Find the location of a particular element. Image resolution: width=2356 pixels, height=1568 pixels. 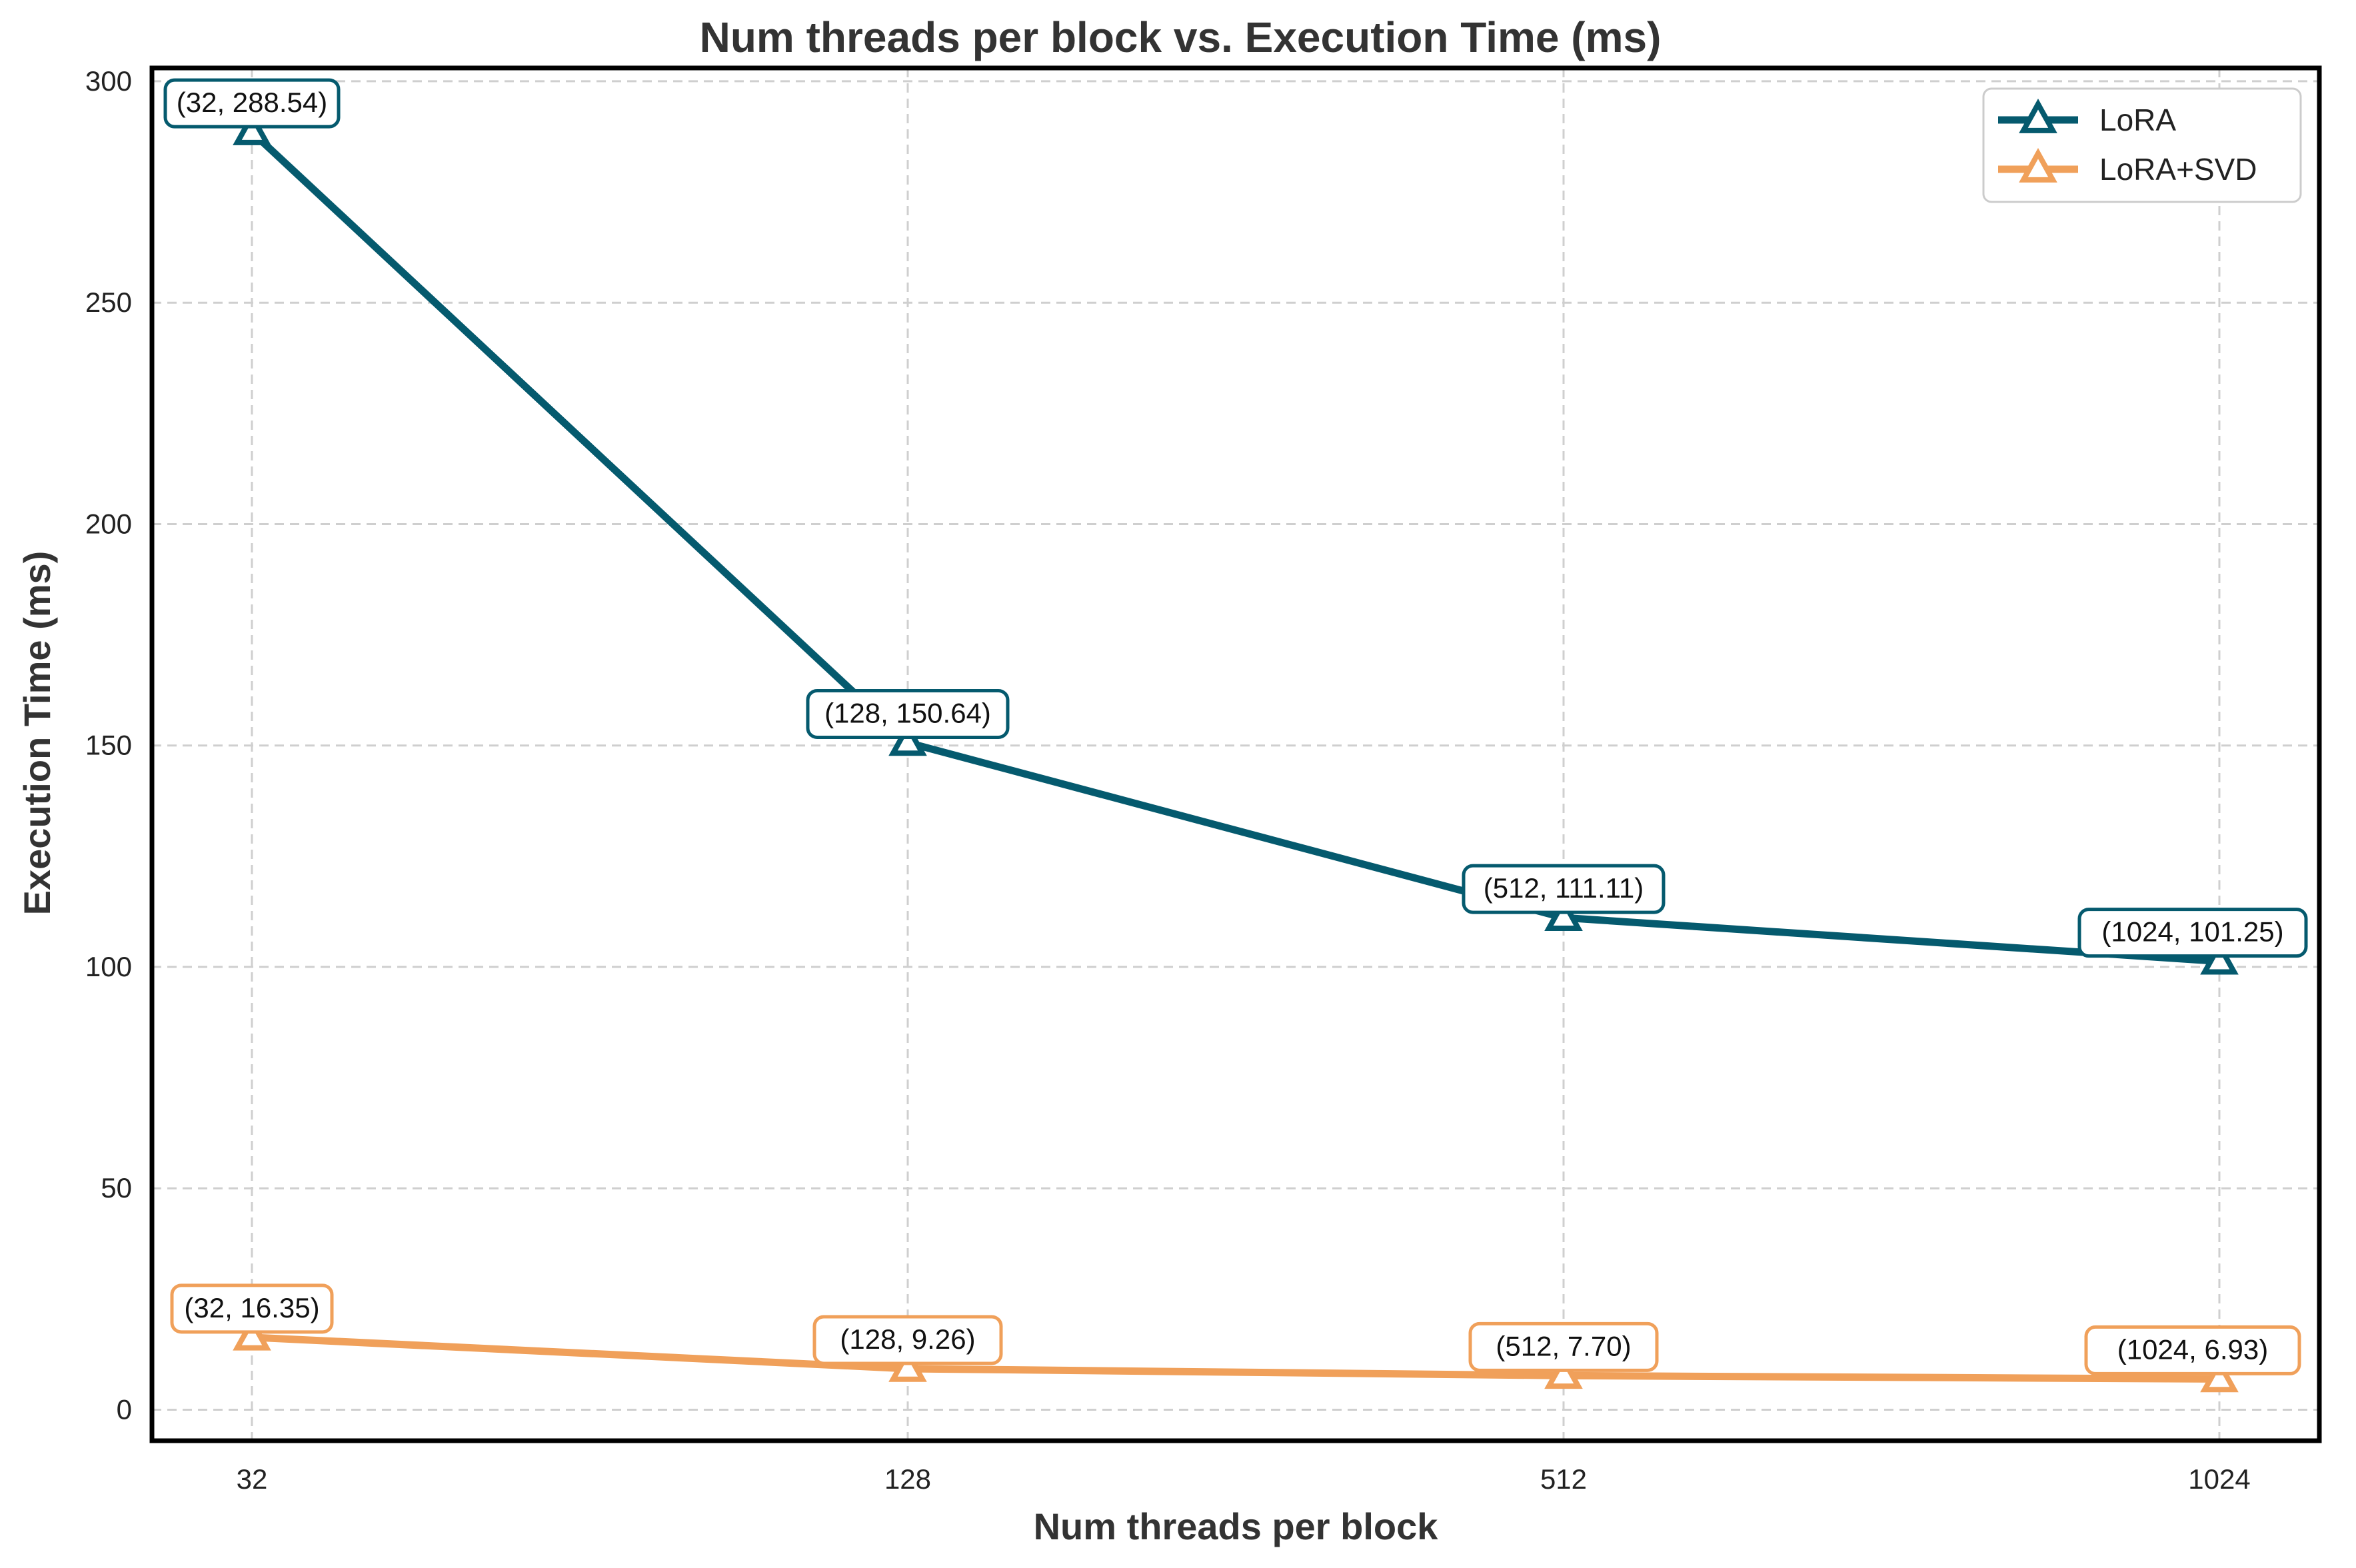

legend: LoRA LoRA+SVD is located at coordinates (2142, 145).